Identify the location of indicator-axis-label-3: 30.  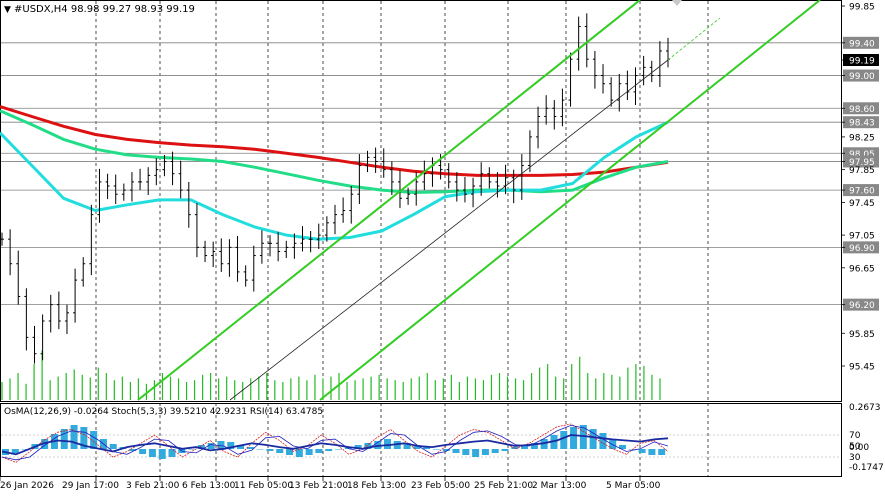
(855, 458).